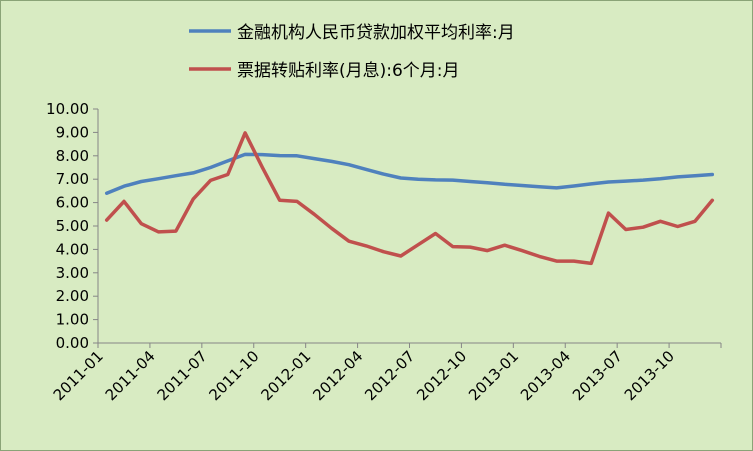 This screenshot has height=451, width=753. I want to click on y-tick-label: 0.00, so click(72, 343).